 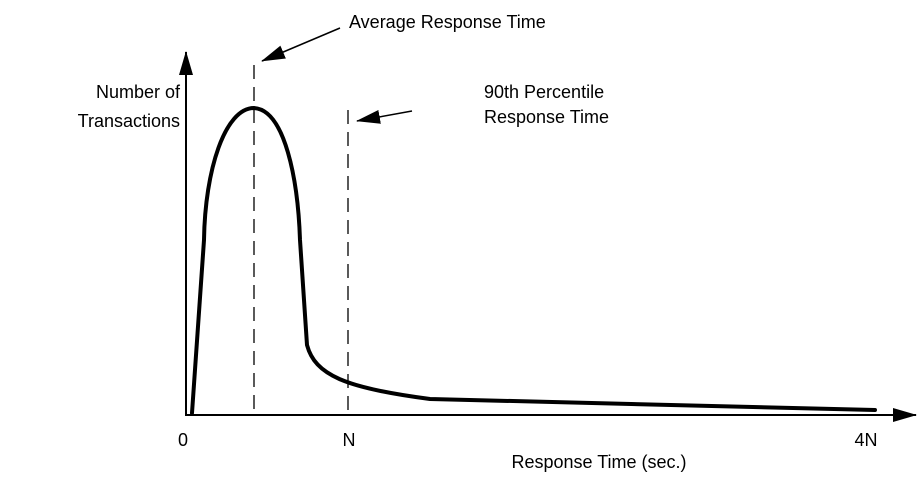 I want to click on annotation-label: Response Time, so click(x=546, y=117).